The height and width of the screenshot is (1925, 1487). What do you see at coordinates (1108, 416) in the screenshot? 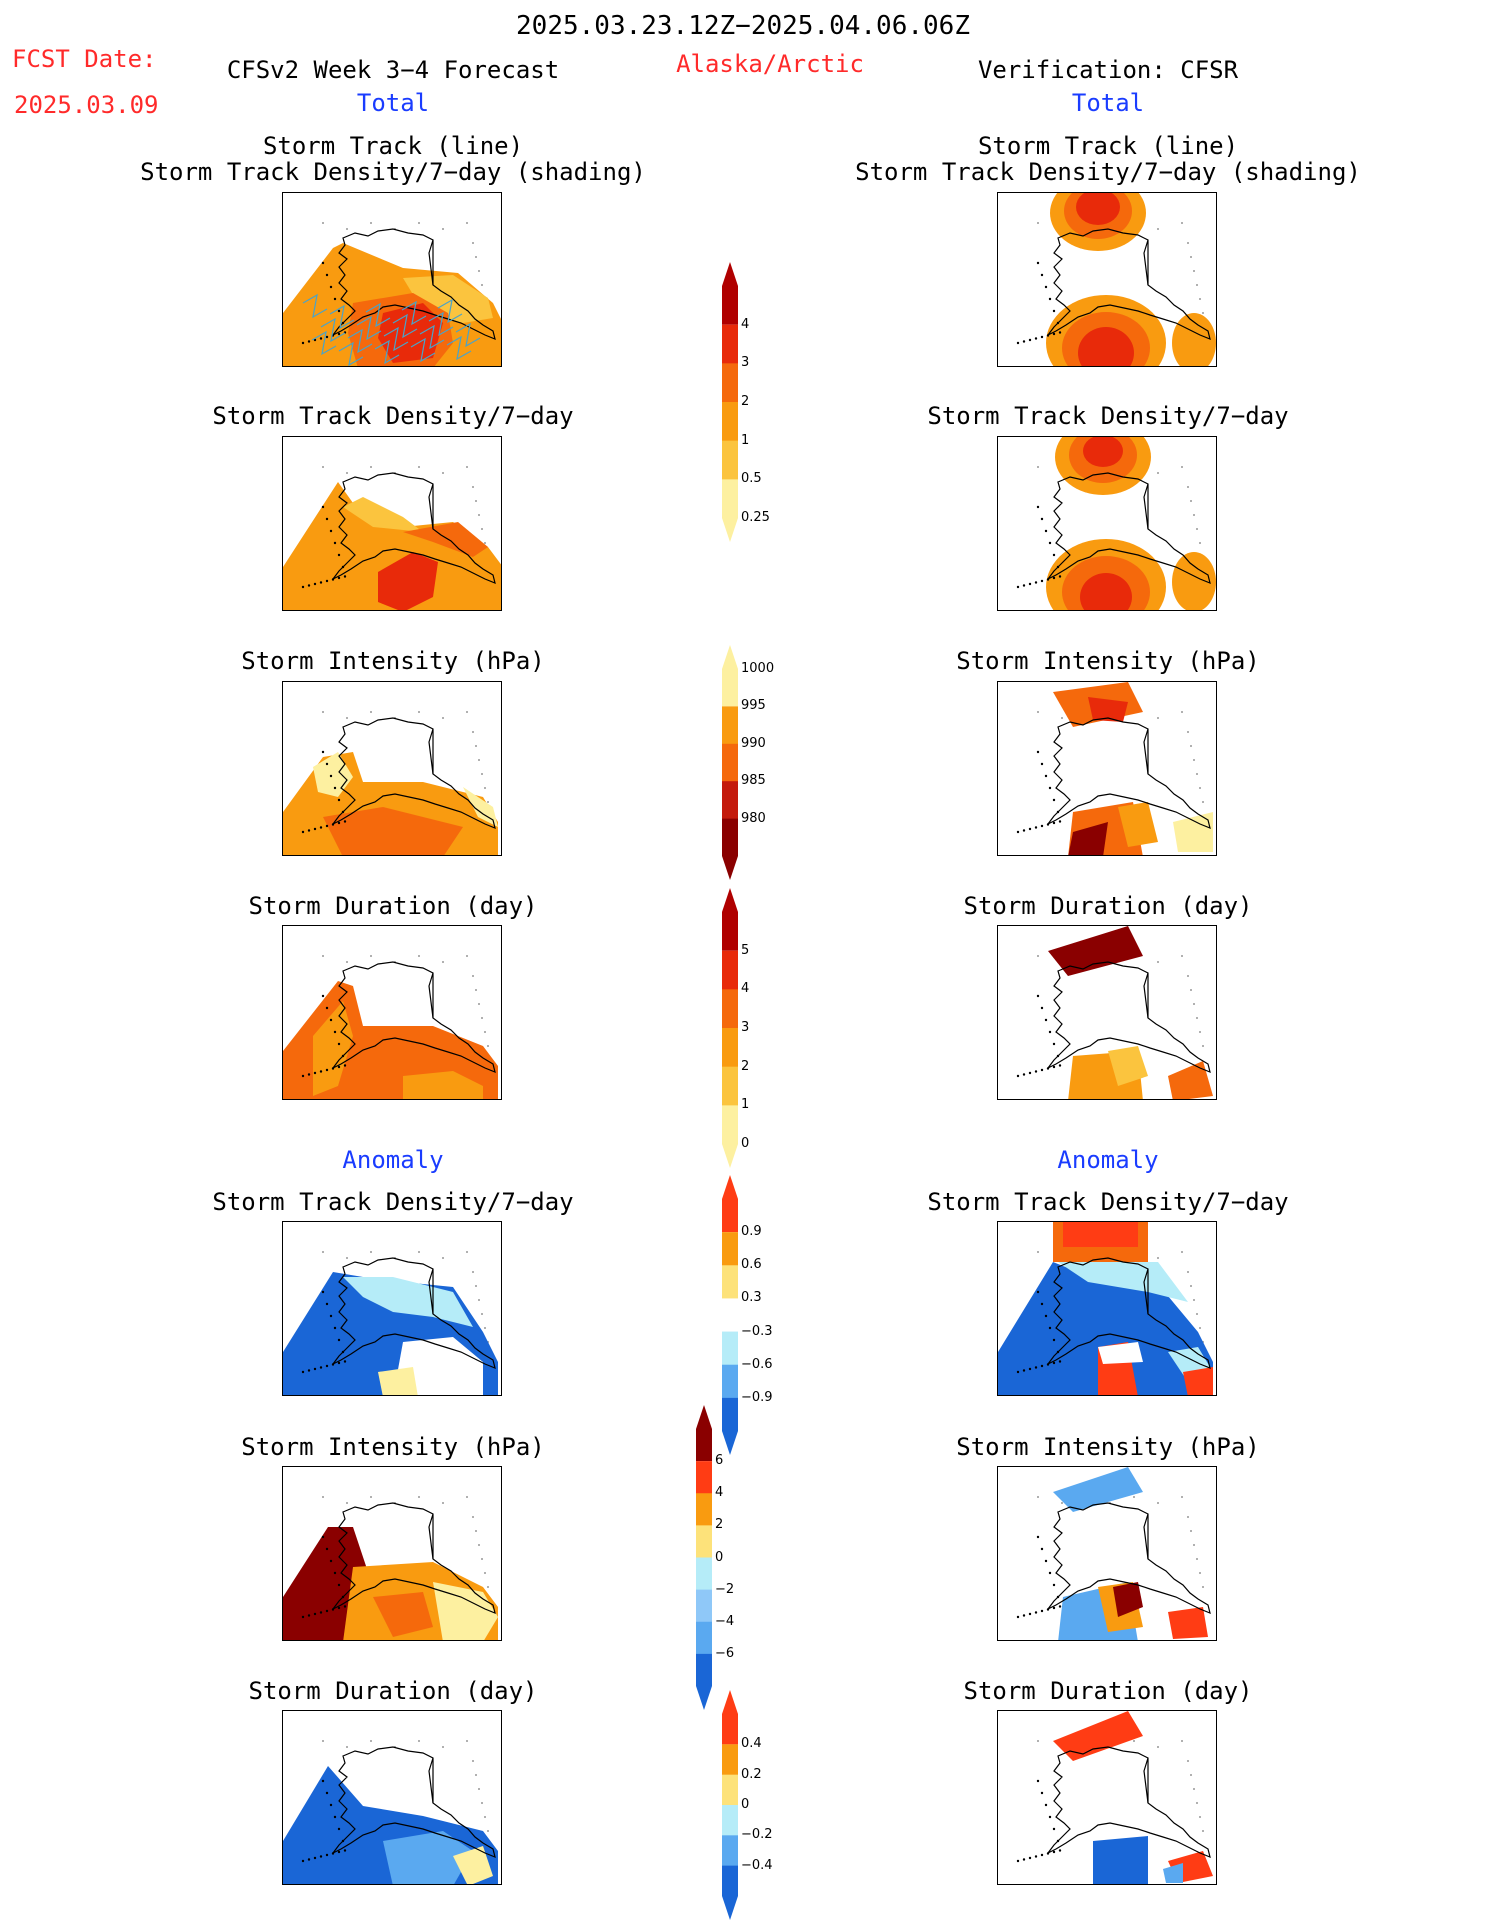
I see `title-r2: Storm Track Density/7−day` at bounding box center [1108, 416].